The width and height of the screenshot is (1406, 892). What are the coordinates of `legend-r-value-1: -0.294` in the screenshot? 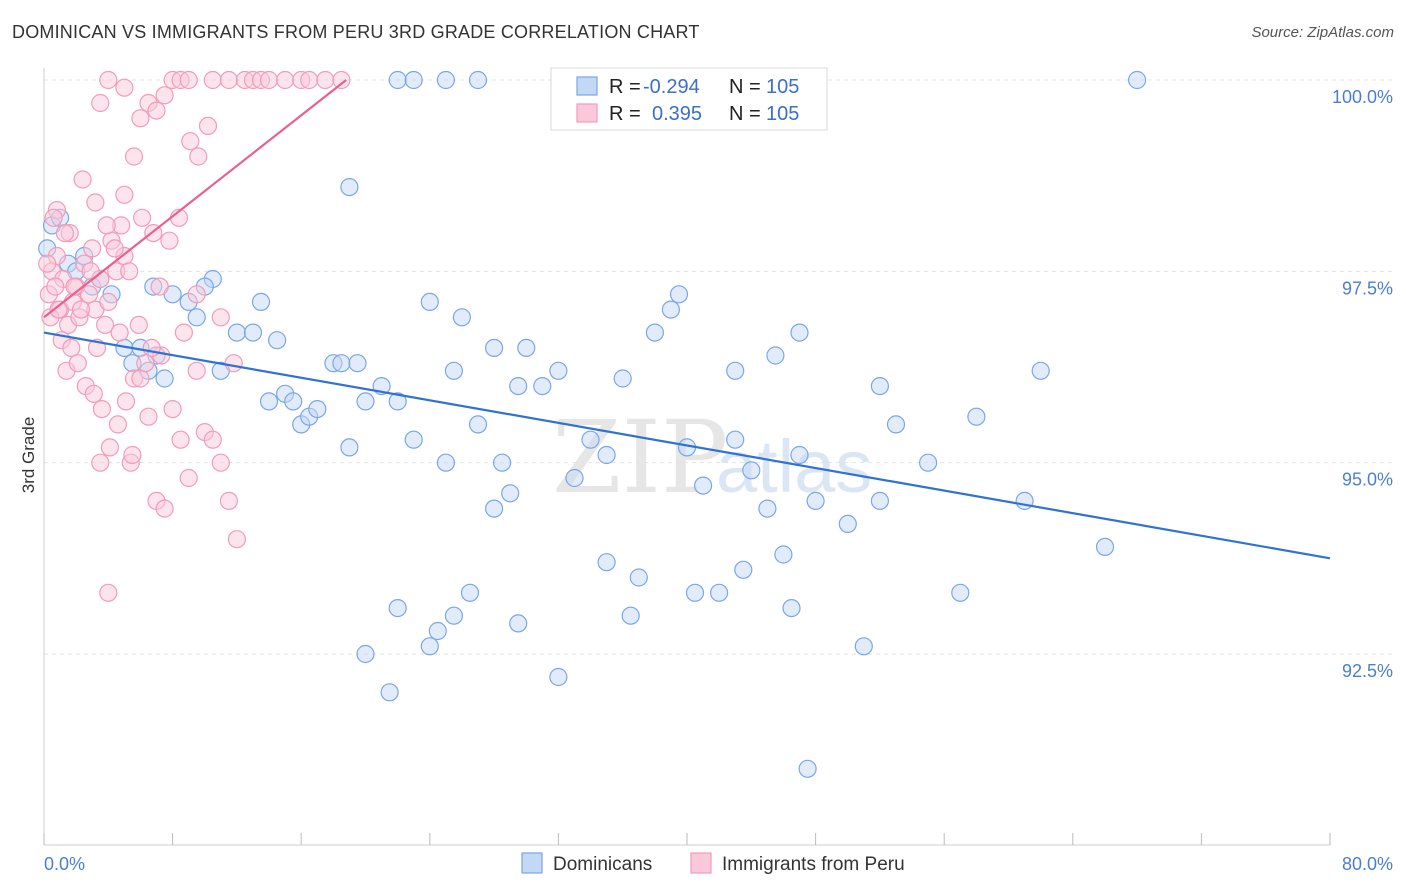 It's located at (671, 87).